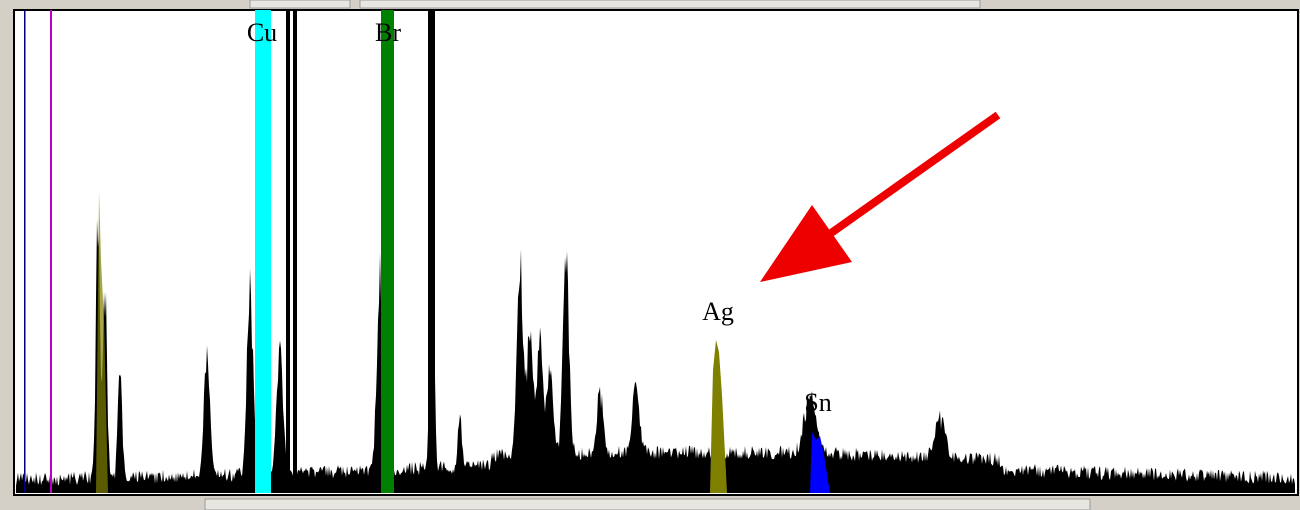  Describe the element at coordinates (262, 32) in the screenshot. I see `peak-label: Cu` at that location.